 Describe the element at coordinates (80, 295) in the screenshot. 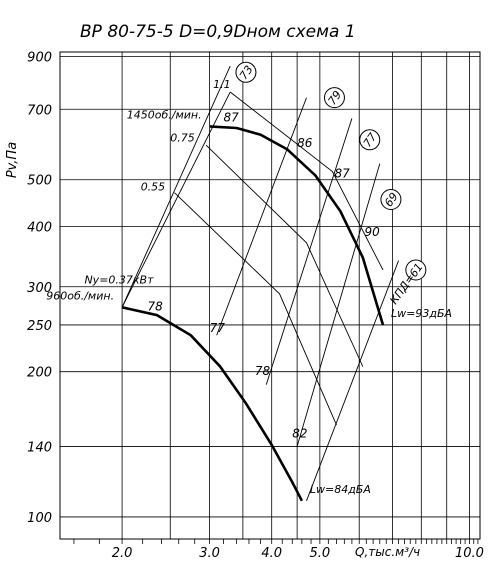

I see `curve-label: 960об./мин.` at that location.